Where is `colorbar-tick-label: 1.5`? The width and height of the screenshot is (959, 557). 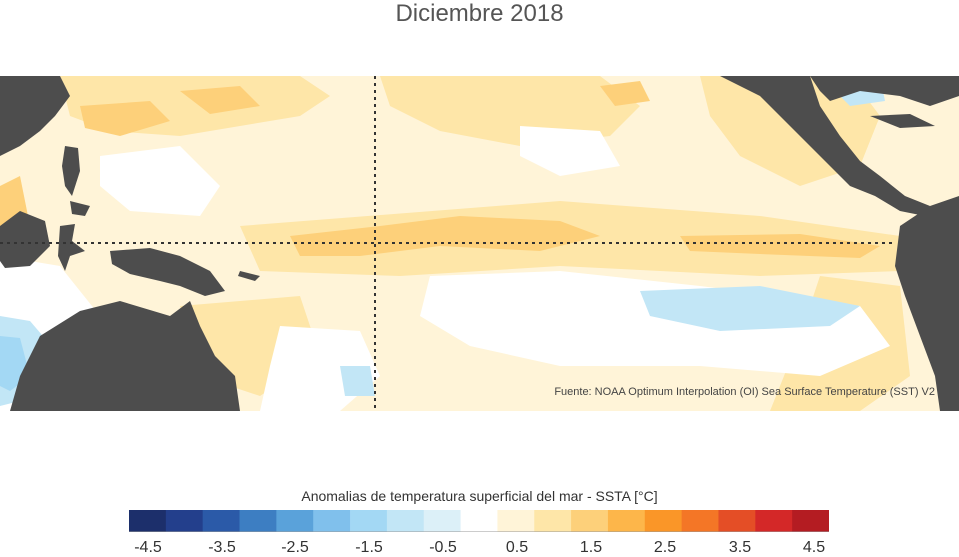 colorbar-tick-label: 1.5 is located at coordinates (591, 547).